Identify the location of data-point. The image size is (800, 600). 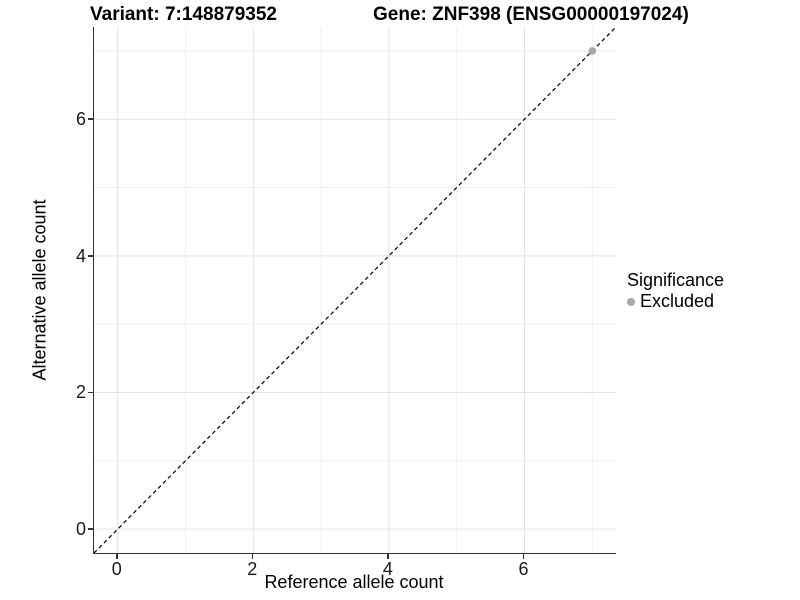
(592, 51).